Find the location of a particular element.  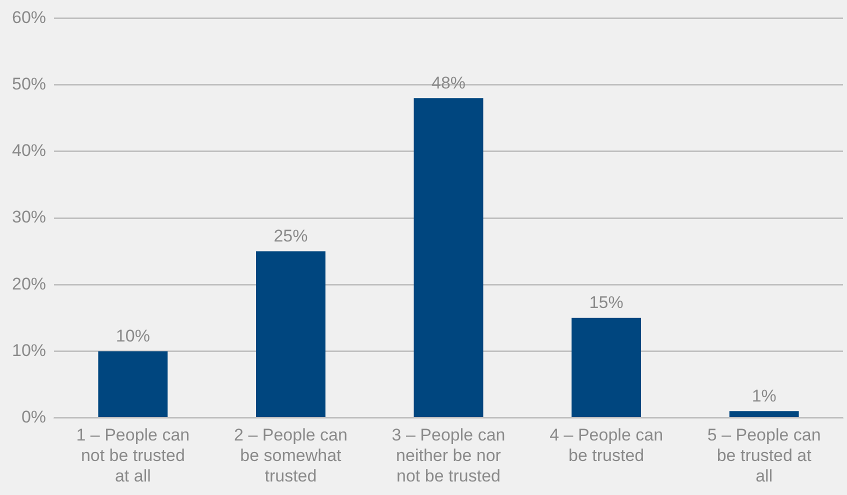

data-label: 15% is located at coordinates (606, 302).